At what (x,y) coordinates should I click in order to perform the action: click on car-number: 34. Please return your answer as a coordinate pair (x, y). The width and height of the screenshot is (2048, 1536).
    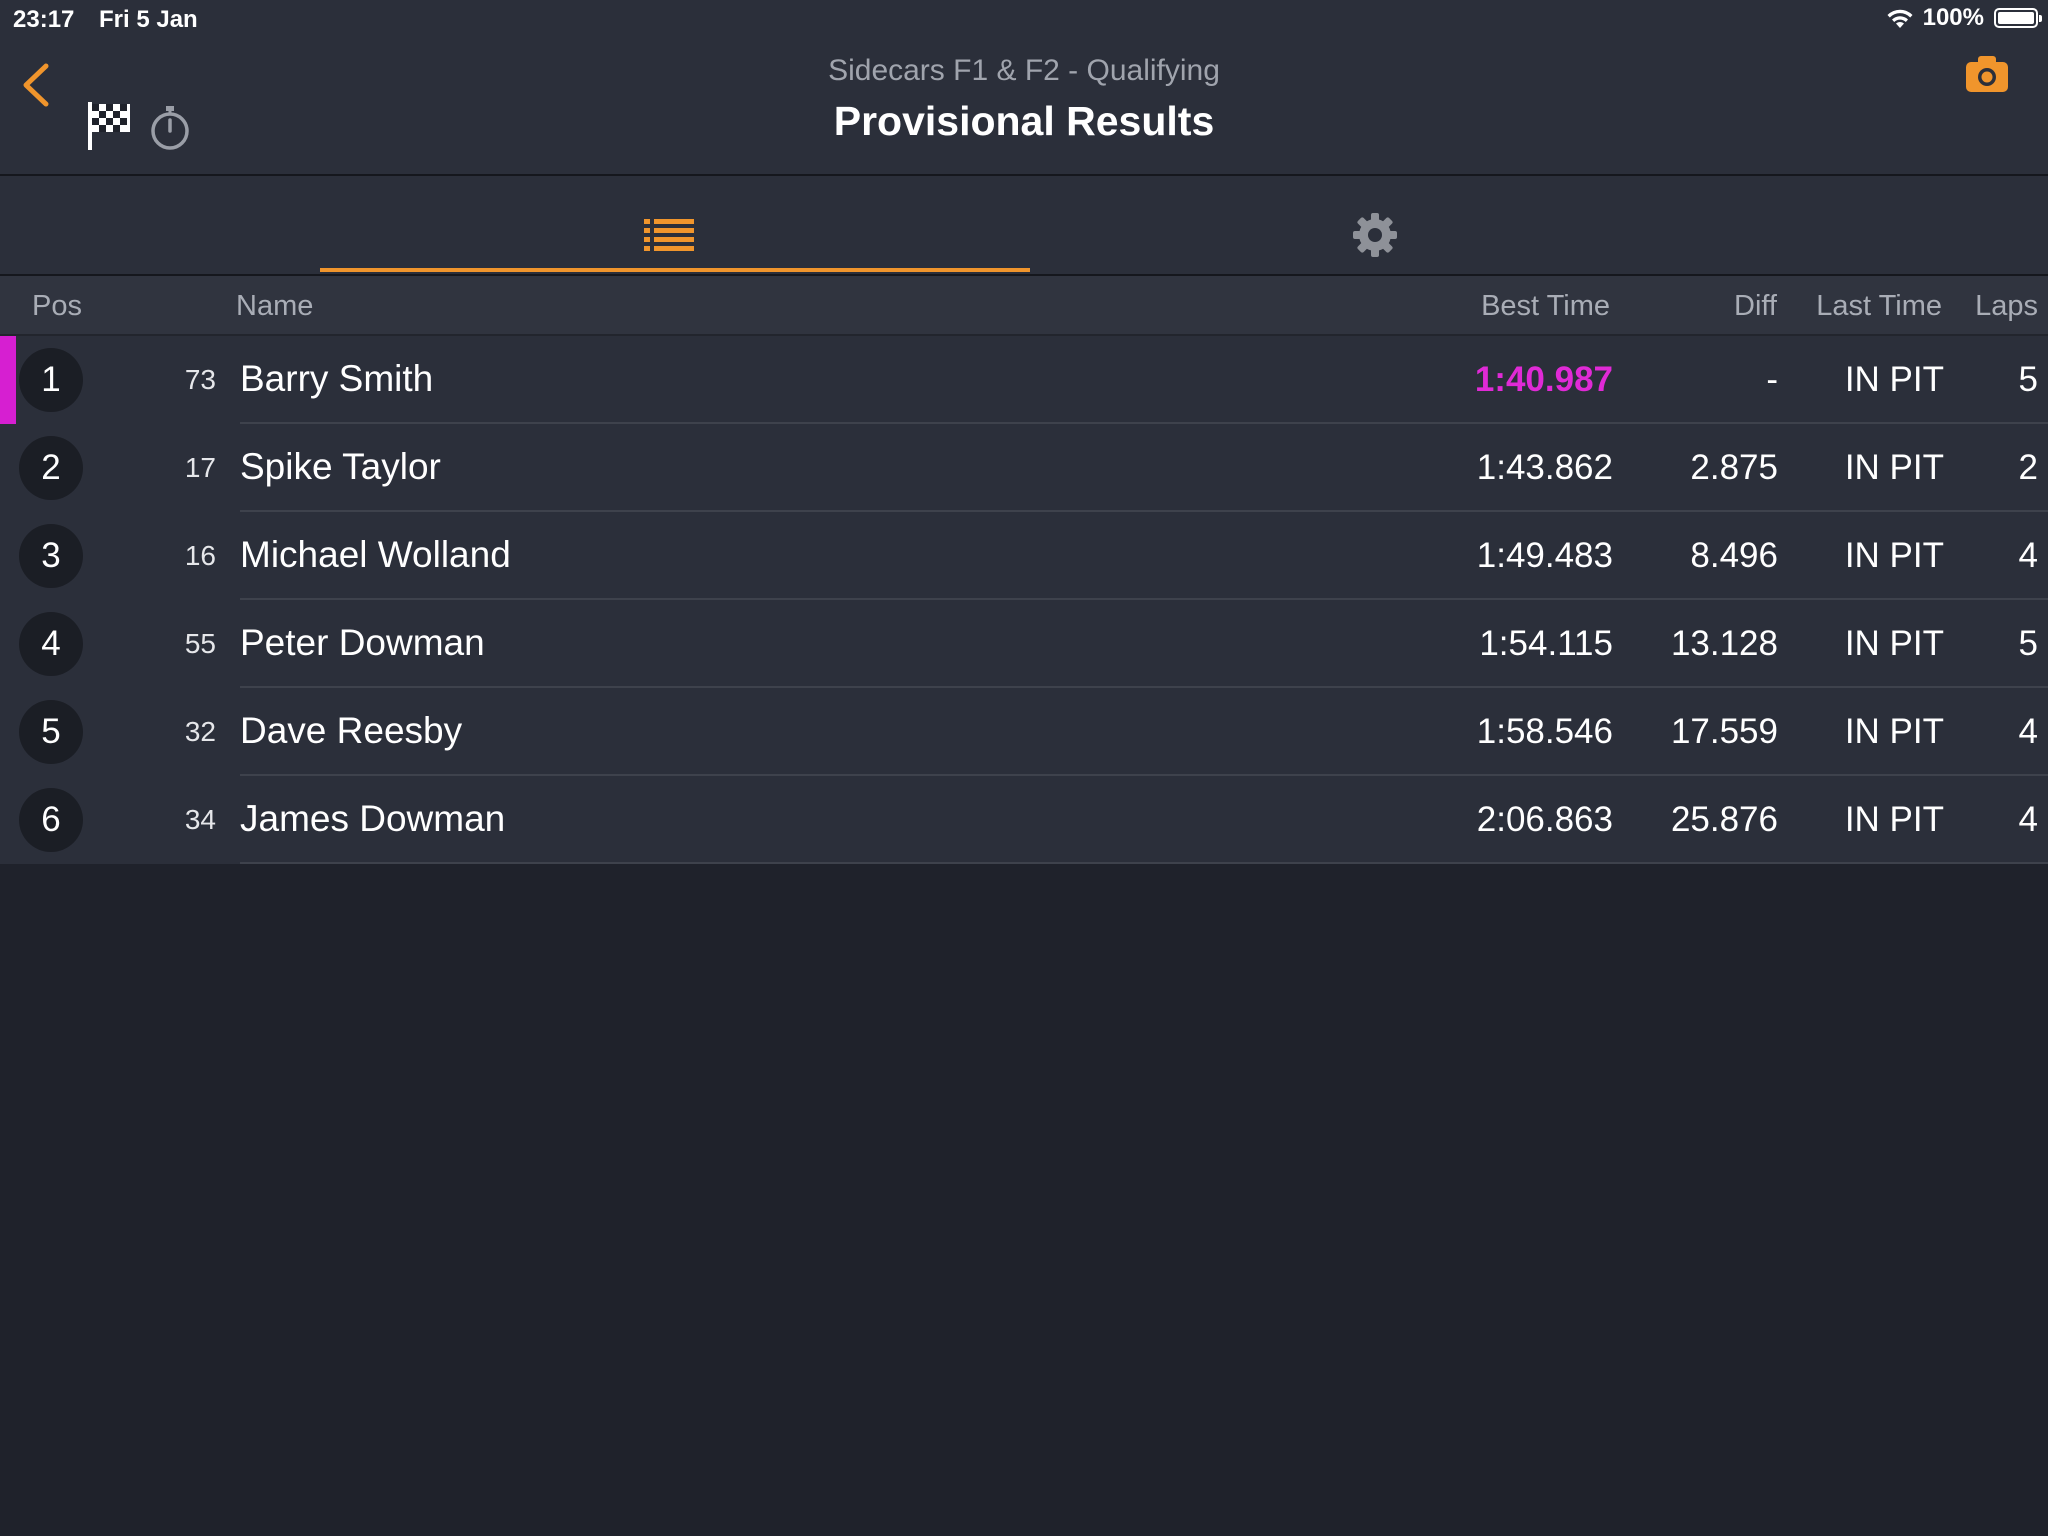
    Looking at the image, I should click on (200, 819).